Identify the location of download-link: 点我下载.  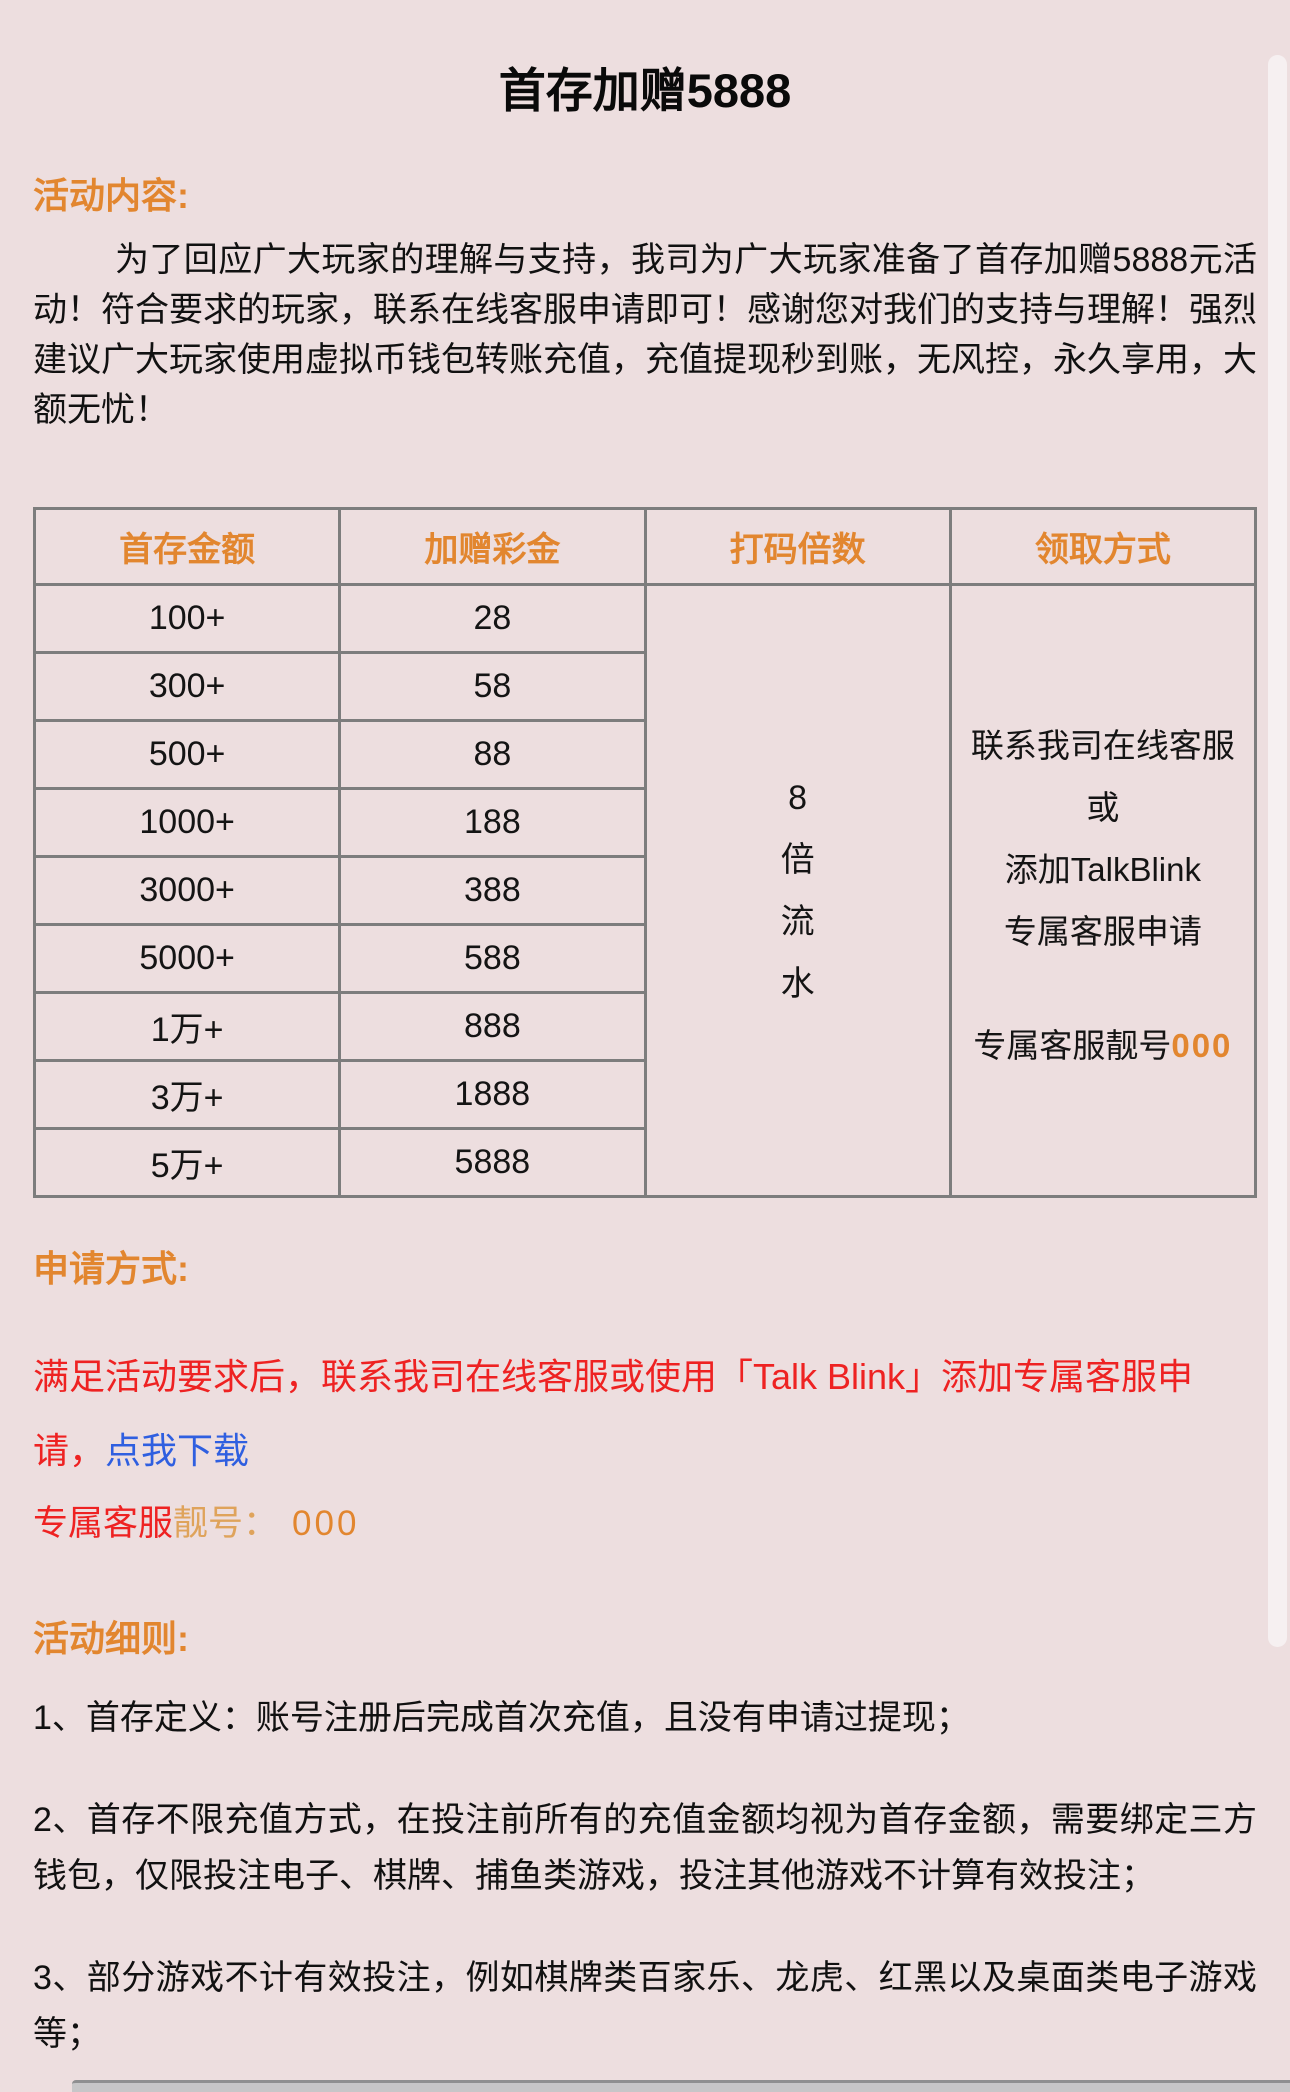
(177, 1450).